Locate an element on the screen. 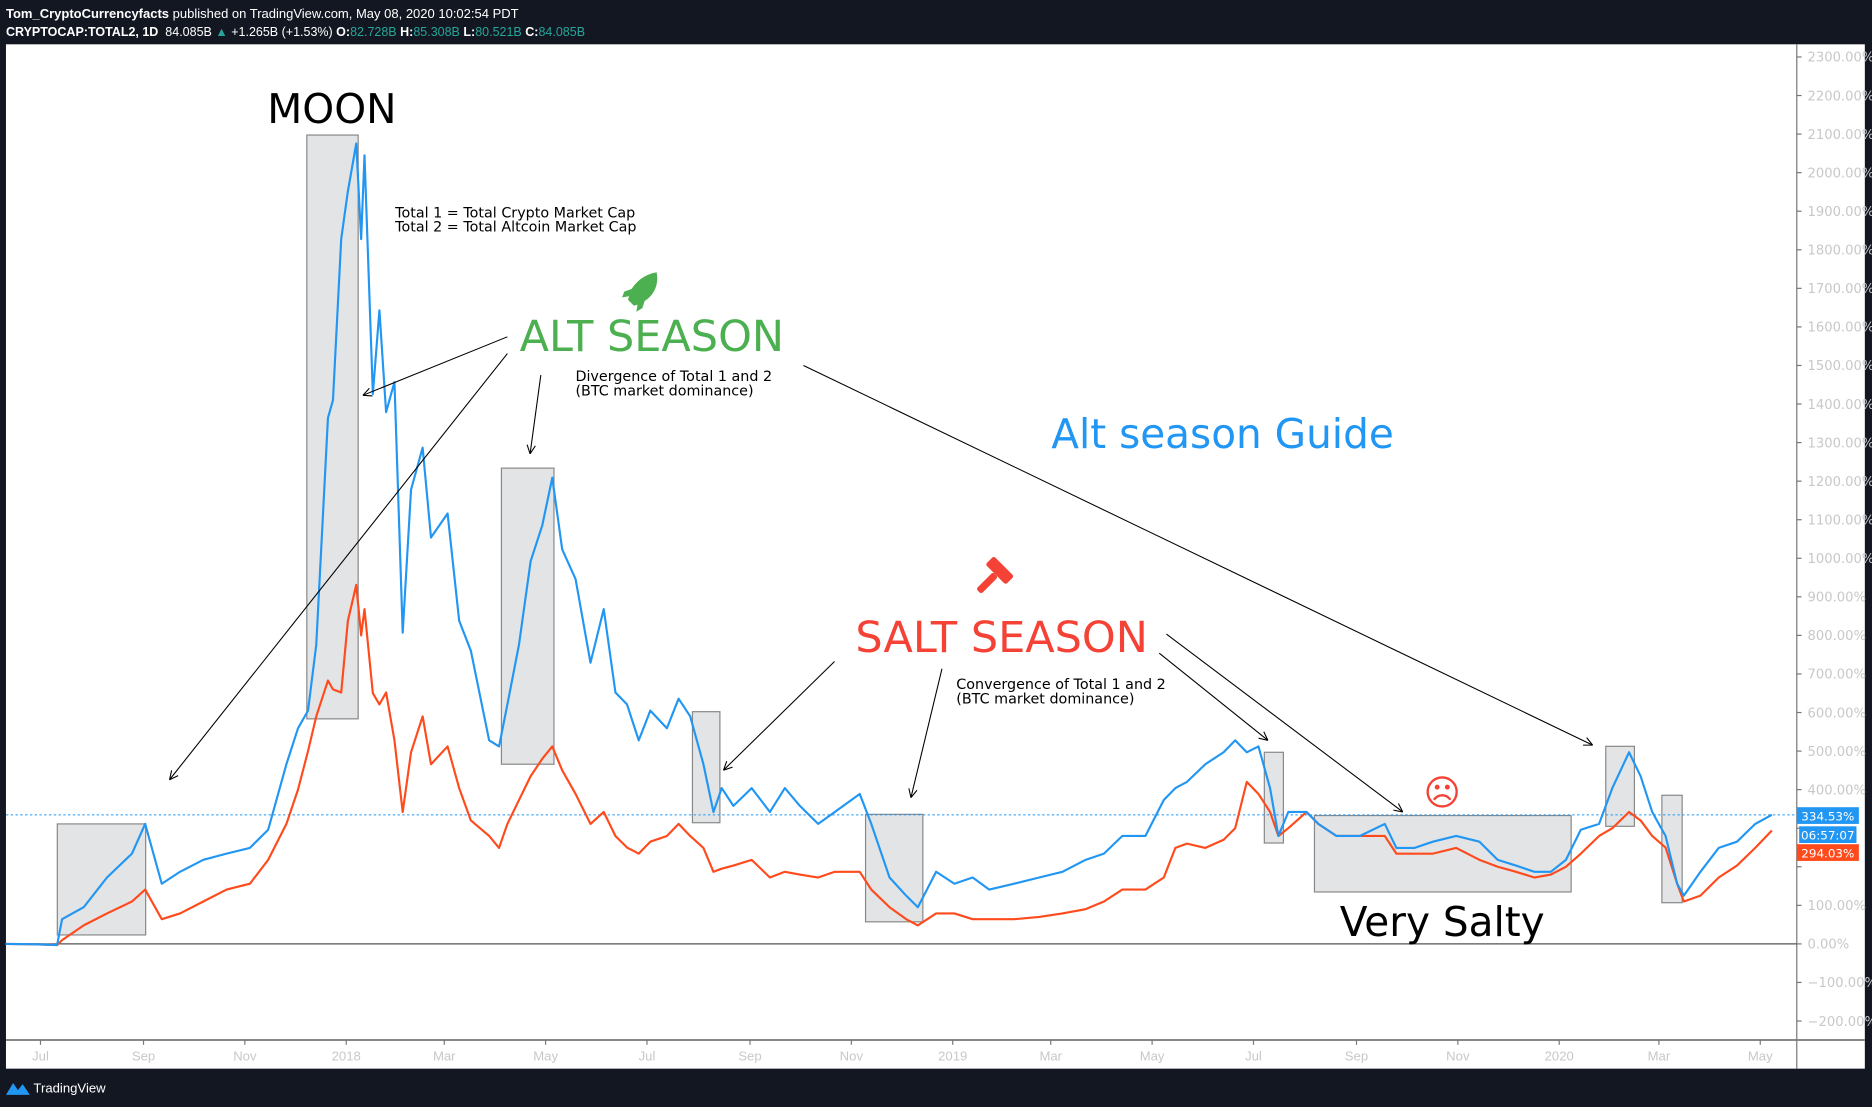 The image size is (1872, 1107). open-label: O: is located at coordinates (343, 32).